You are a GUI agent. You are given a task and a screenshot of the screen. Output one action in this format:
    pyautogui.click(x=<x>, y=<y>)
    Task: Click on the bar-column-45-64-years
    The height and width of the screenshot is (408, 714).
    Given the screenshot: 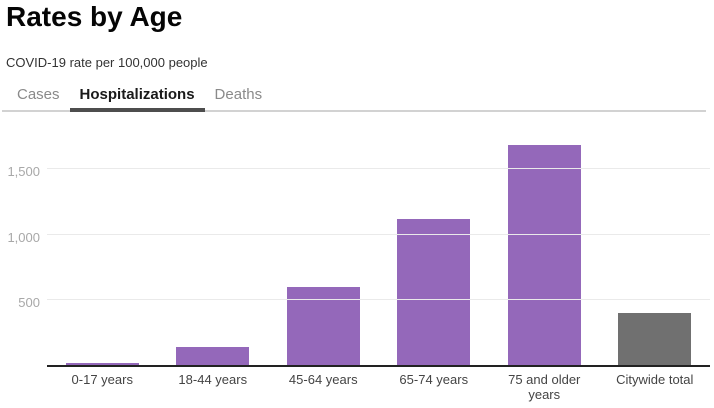 What is the action you would take?
    pyautogui.click(x=323, y=242)
    